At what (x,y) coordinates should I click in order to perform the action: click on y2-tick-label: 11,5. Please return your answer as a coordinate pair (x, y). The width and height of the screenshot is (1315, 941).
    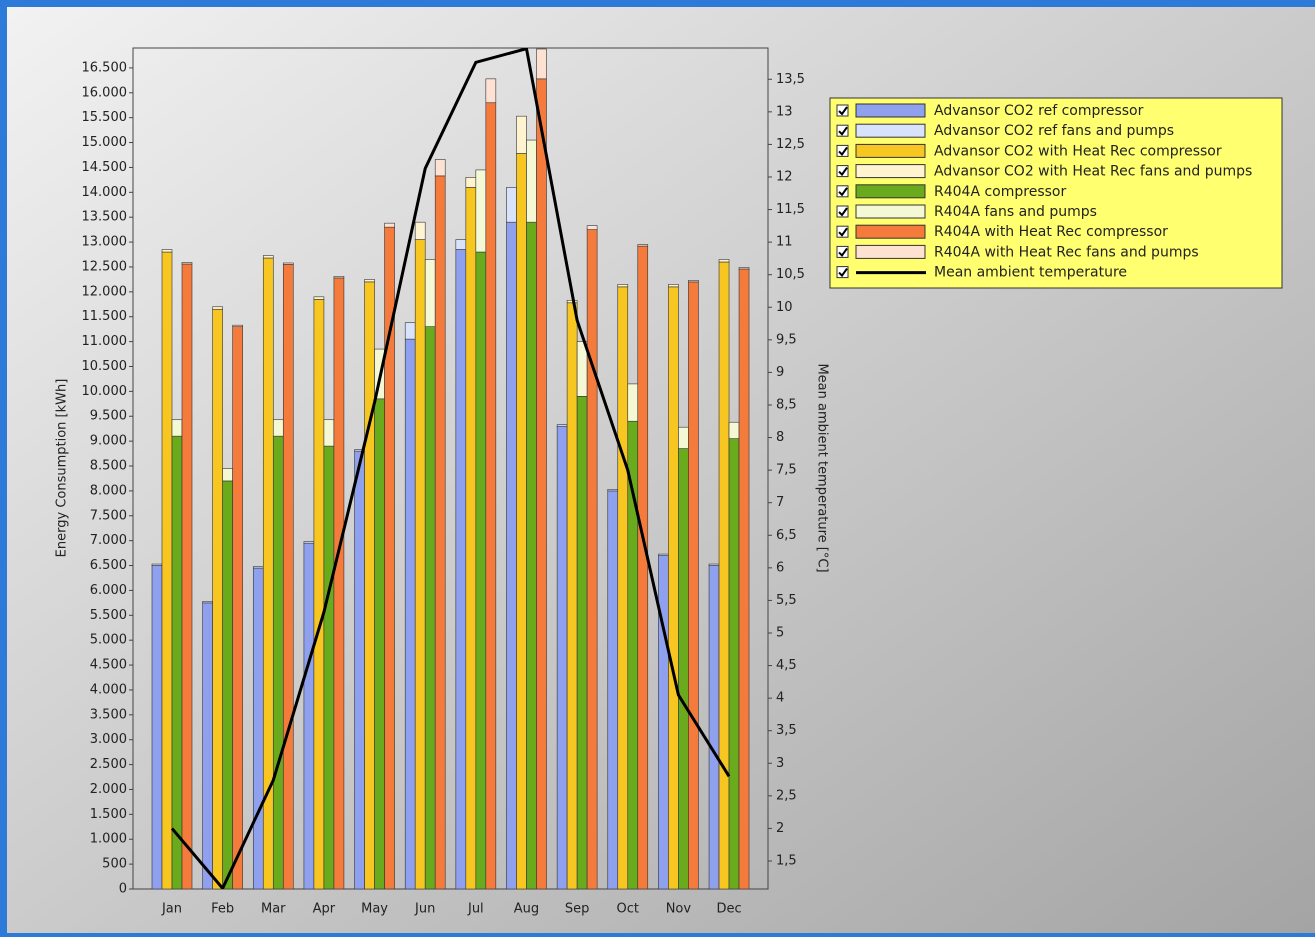
    Looking at the image, I should click on (790, 209).